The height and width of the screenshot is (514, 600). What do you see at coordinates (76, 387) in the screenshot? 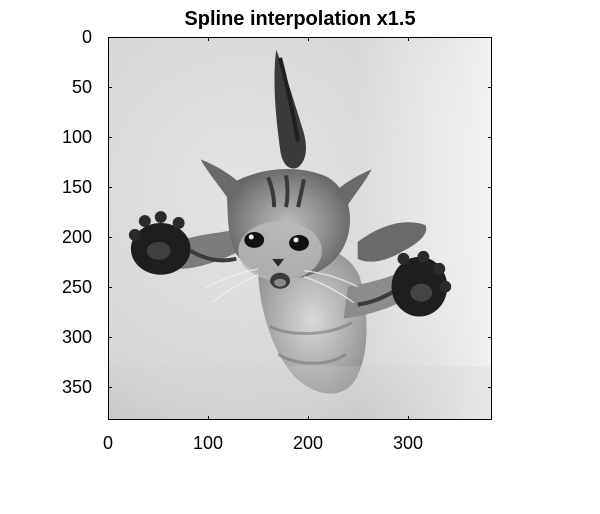
I see `y-tick-label: 350` at bounding box center [76, 387].